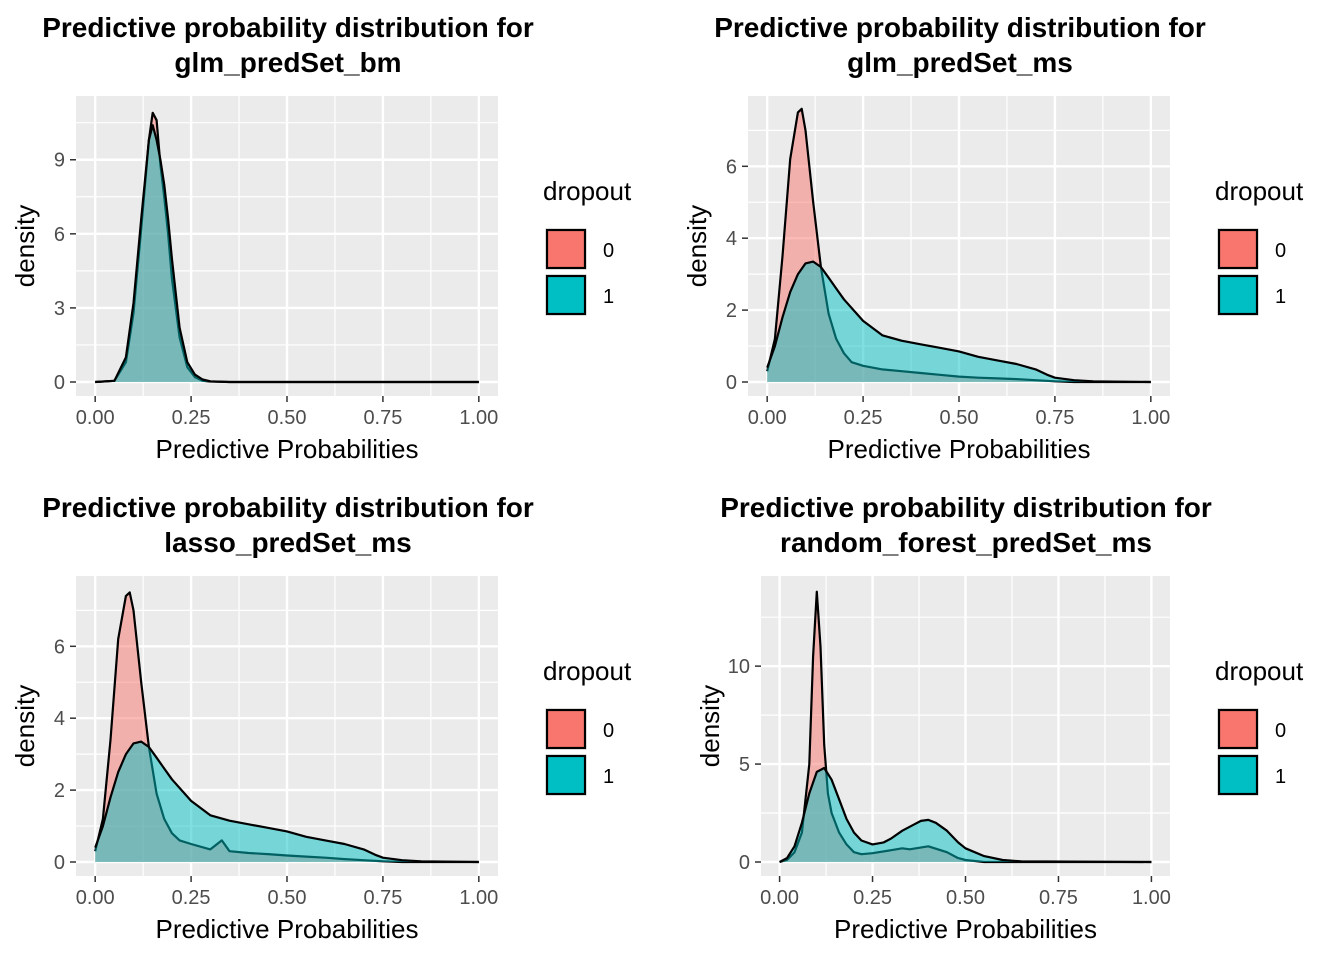 Image resolution: width=1344 pixels, height=960 pixels. What do you see at coordinates (287, 62) in the screenshot?
I see `panel-title-line: glm_predSet_bm` at bounding box center [287, 62].